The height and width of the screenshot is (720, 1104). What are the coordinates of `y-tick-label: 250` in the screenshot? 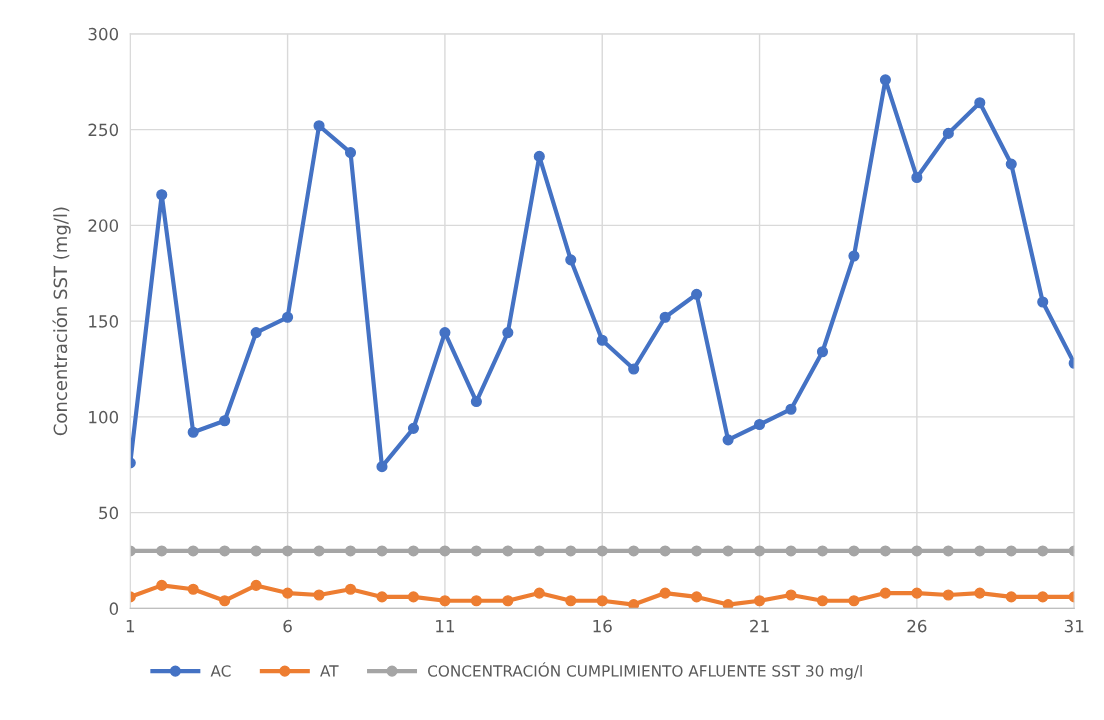 It's located at (103, 130).